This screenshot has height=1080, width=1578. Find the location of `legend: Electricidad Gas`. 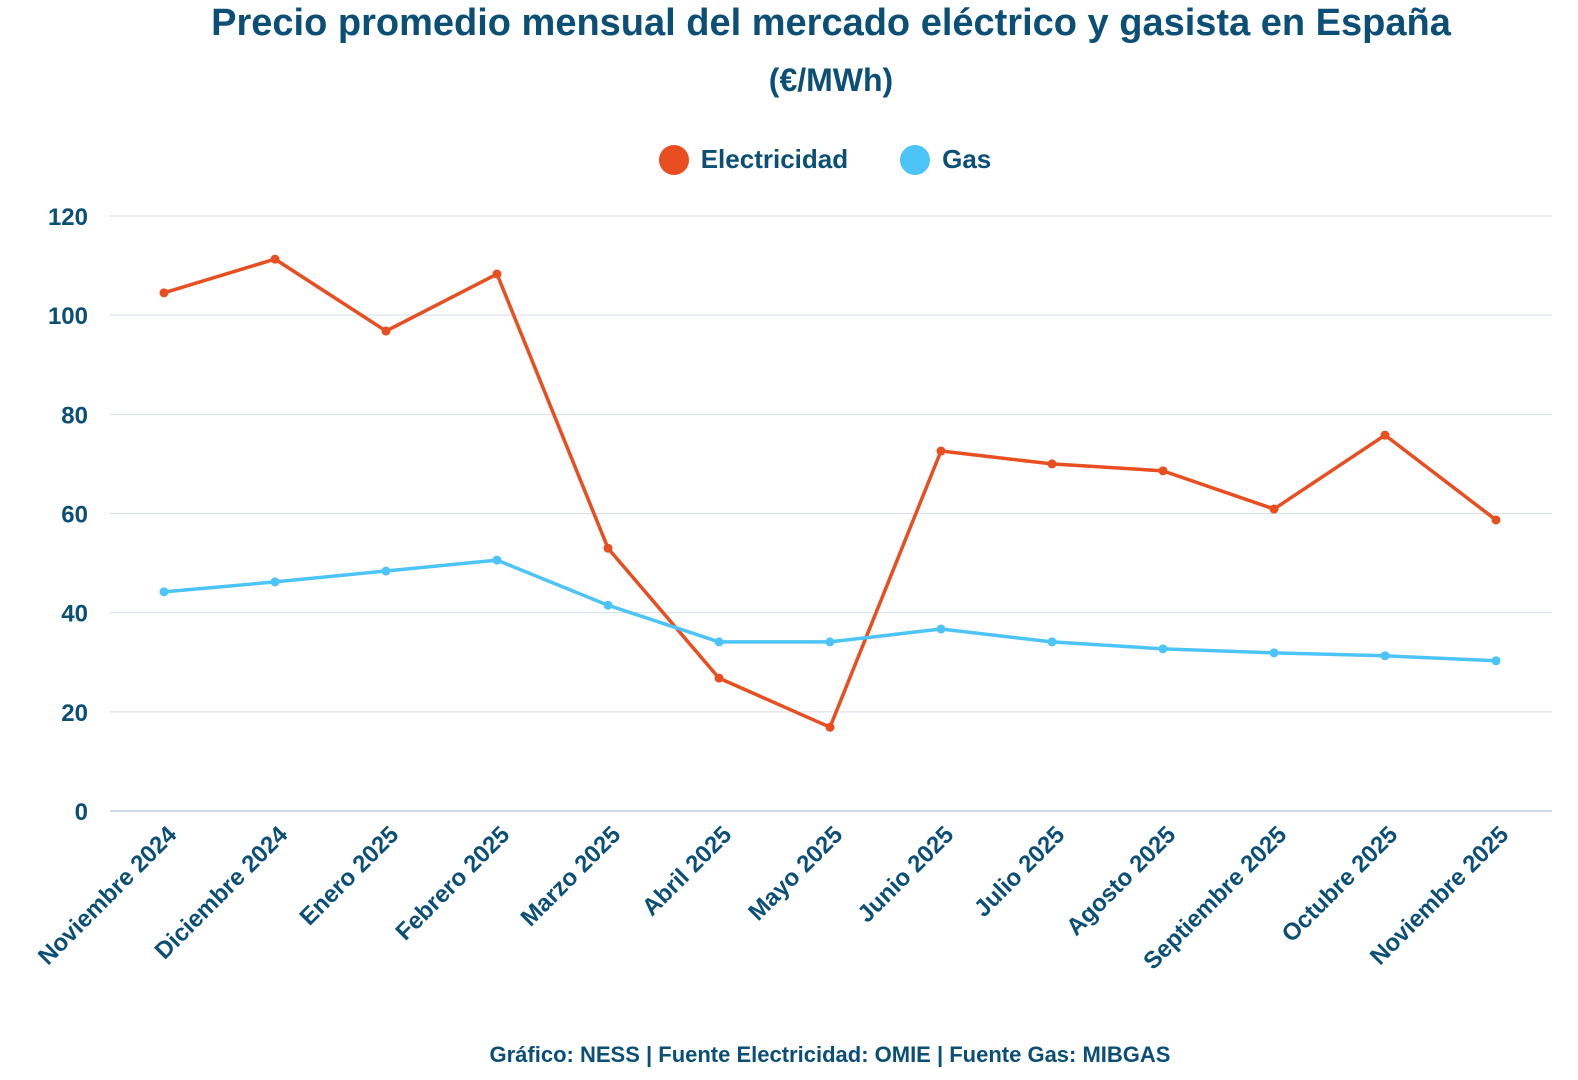

legend: Electricidad Gas is located at coordinates (789, 159).